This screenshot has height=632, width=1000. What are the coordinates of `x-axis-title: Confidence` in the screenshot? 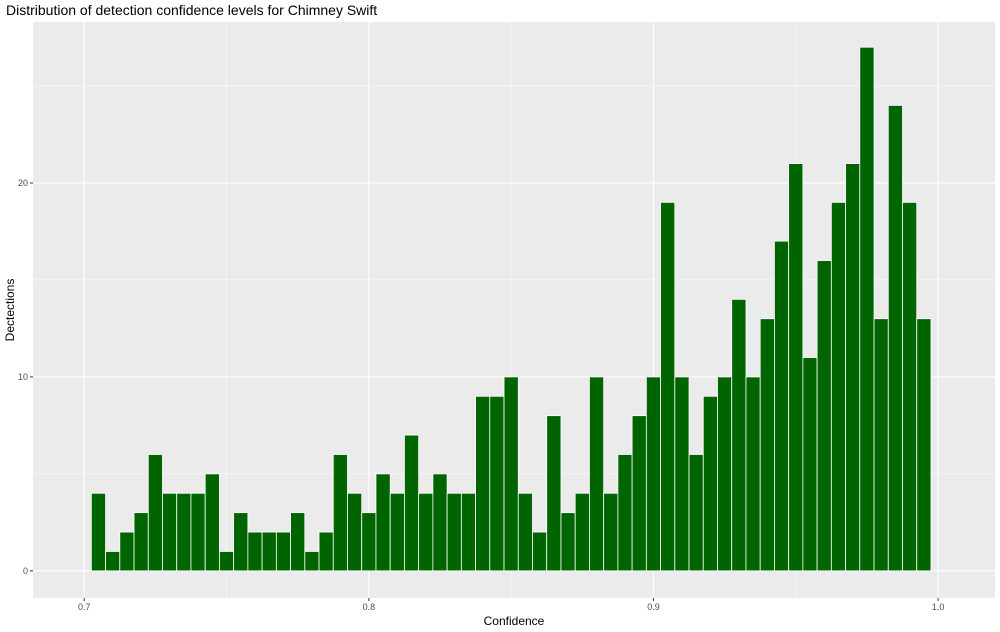 It's located at (514, 621).